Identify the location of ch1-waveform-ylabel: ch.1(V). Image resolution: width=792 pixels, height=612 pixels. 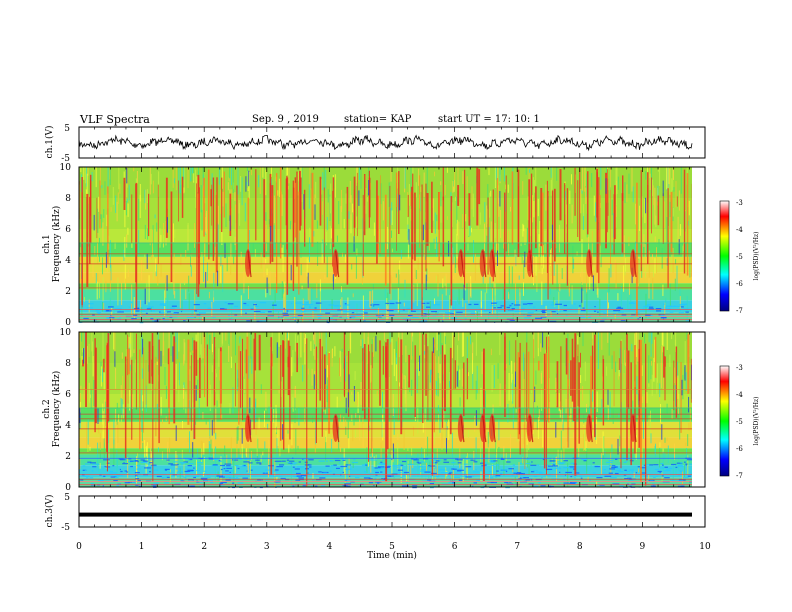
(49, 142).